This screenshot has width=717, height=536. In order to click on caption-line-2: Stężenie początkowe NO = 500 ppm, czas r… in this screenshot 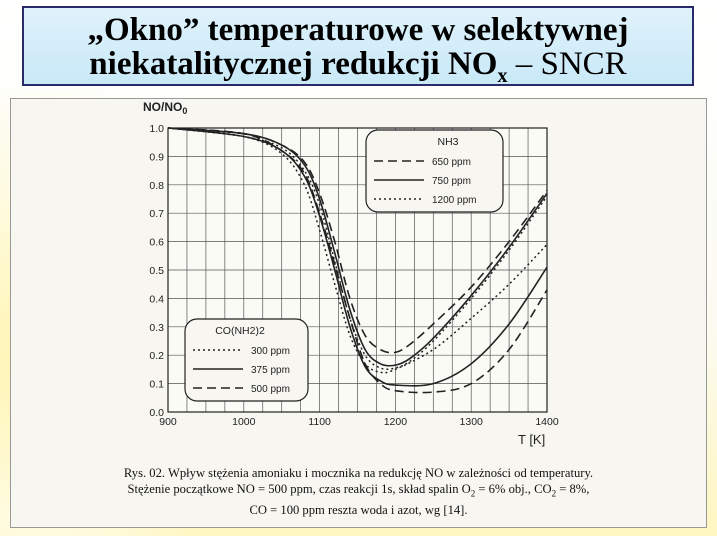, I will do `click(358, 491)`.